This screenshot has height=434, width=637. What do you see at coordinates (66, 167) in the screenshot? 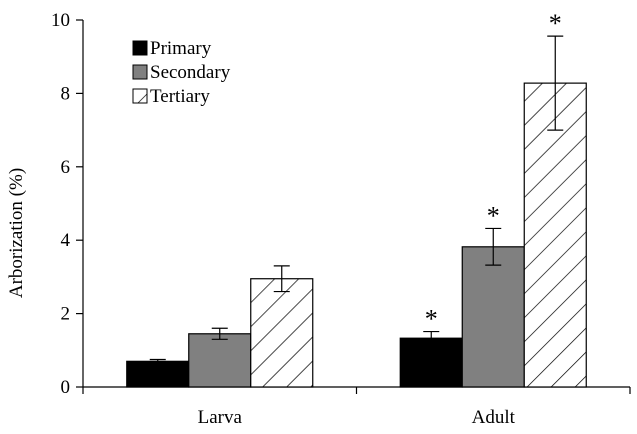
I see `y-tick-label: 6` at bounding box center [66, 167].